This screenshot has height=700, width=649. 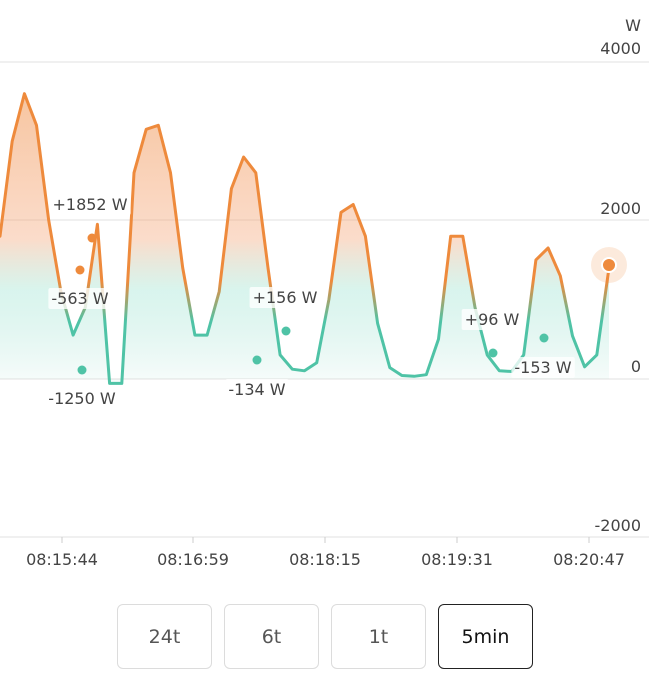 I want to click on annotation-label: +96 W, so click(x=492, y=319).